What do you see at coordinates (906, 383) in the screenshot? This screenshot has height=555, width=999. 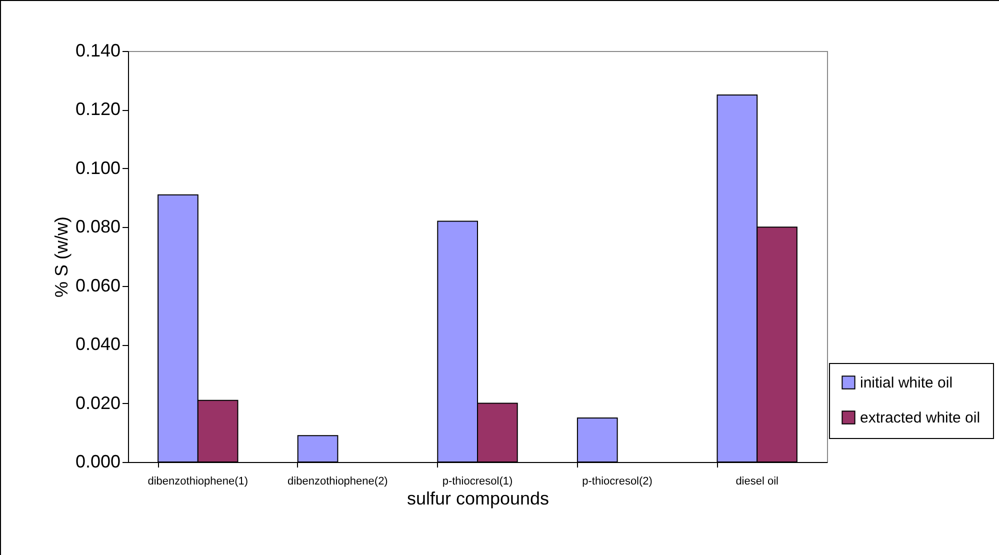 I see `legend-label: initial white oil` at bounding box center [906, 383].